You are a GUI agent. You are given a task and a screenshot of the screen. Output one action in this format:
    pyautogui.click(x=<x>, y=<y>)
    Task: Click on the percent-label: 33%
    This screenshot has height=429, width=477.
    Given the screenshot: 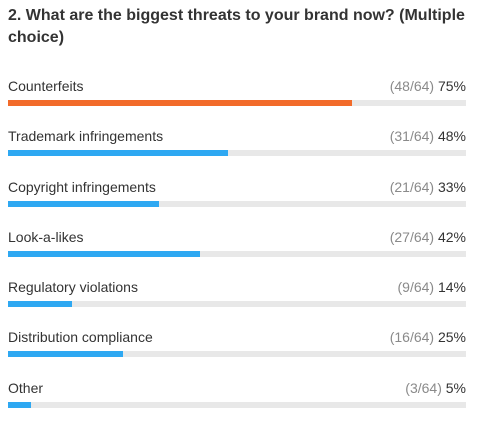 What is the action you would take?
    pyautogui.click(x=451, y=186)
    